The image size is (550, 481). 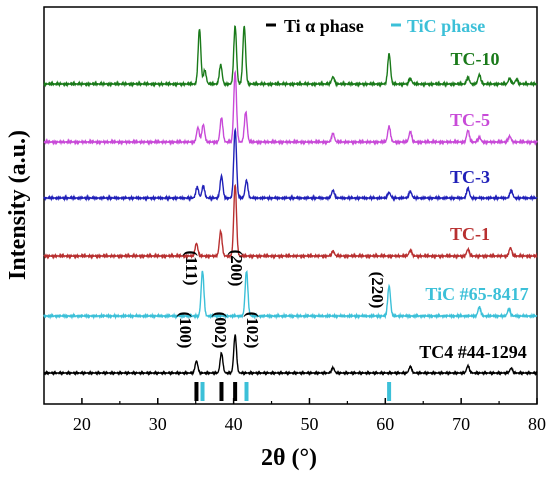 What do you see at coordinates (234, 424) in the screenshot?
I see `x-tick-label: 40` at bounding box center [234, 424].